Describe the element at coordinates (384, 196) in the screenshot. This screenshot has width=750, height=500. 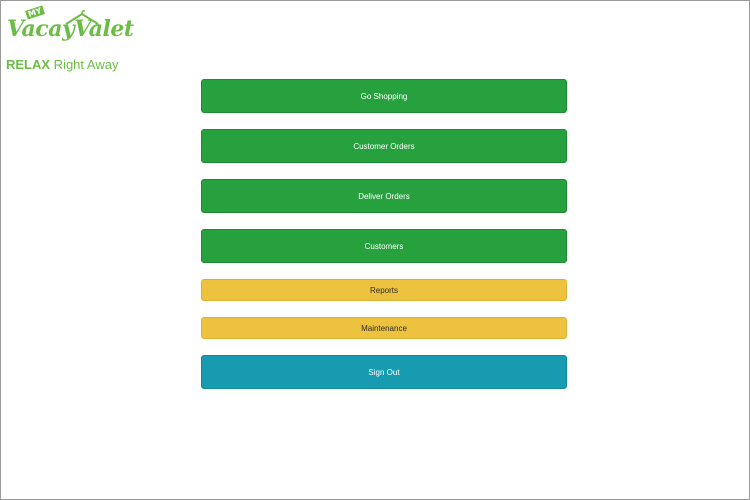
I see `deliver-orders-button: Deliver Orders` at that location.